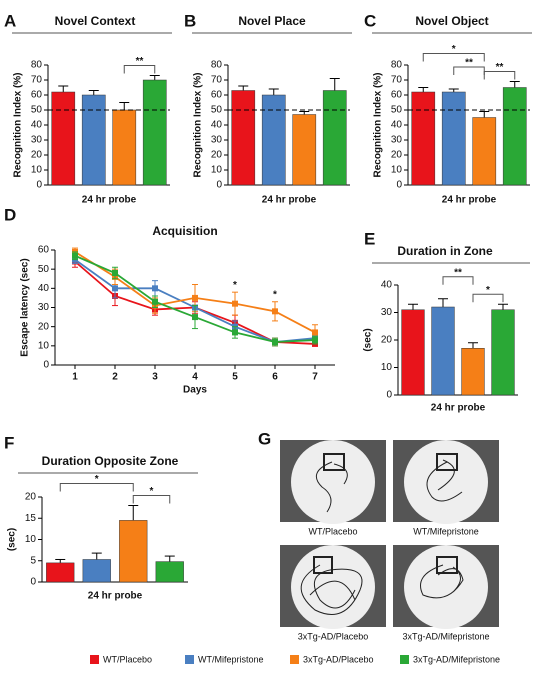 The image size is (535, 679). Describe the element at coordinates (195, 390) in the screenshot. I see `x-axis-label: Days` at that location.